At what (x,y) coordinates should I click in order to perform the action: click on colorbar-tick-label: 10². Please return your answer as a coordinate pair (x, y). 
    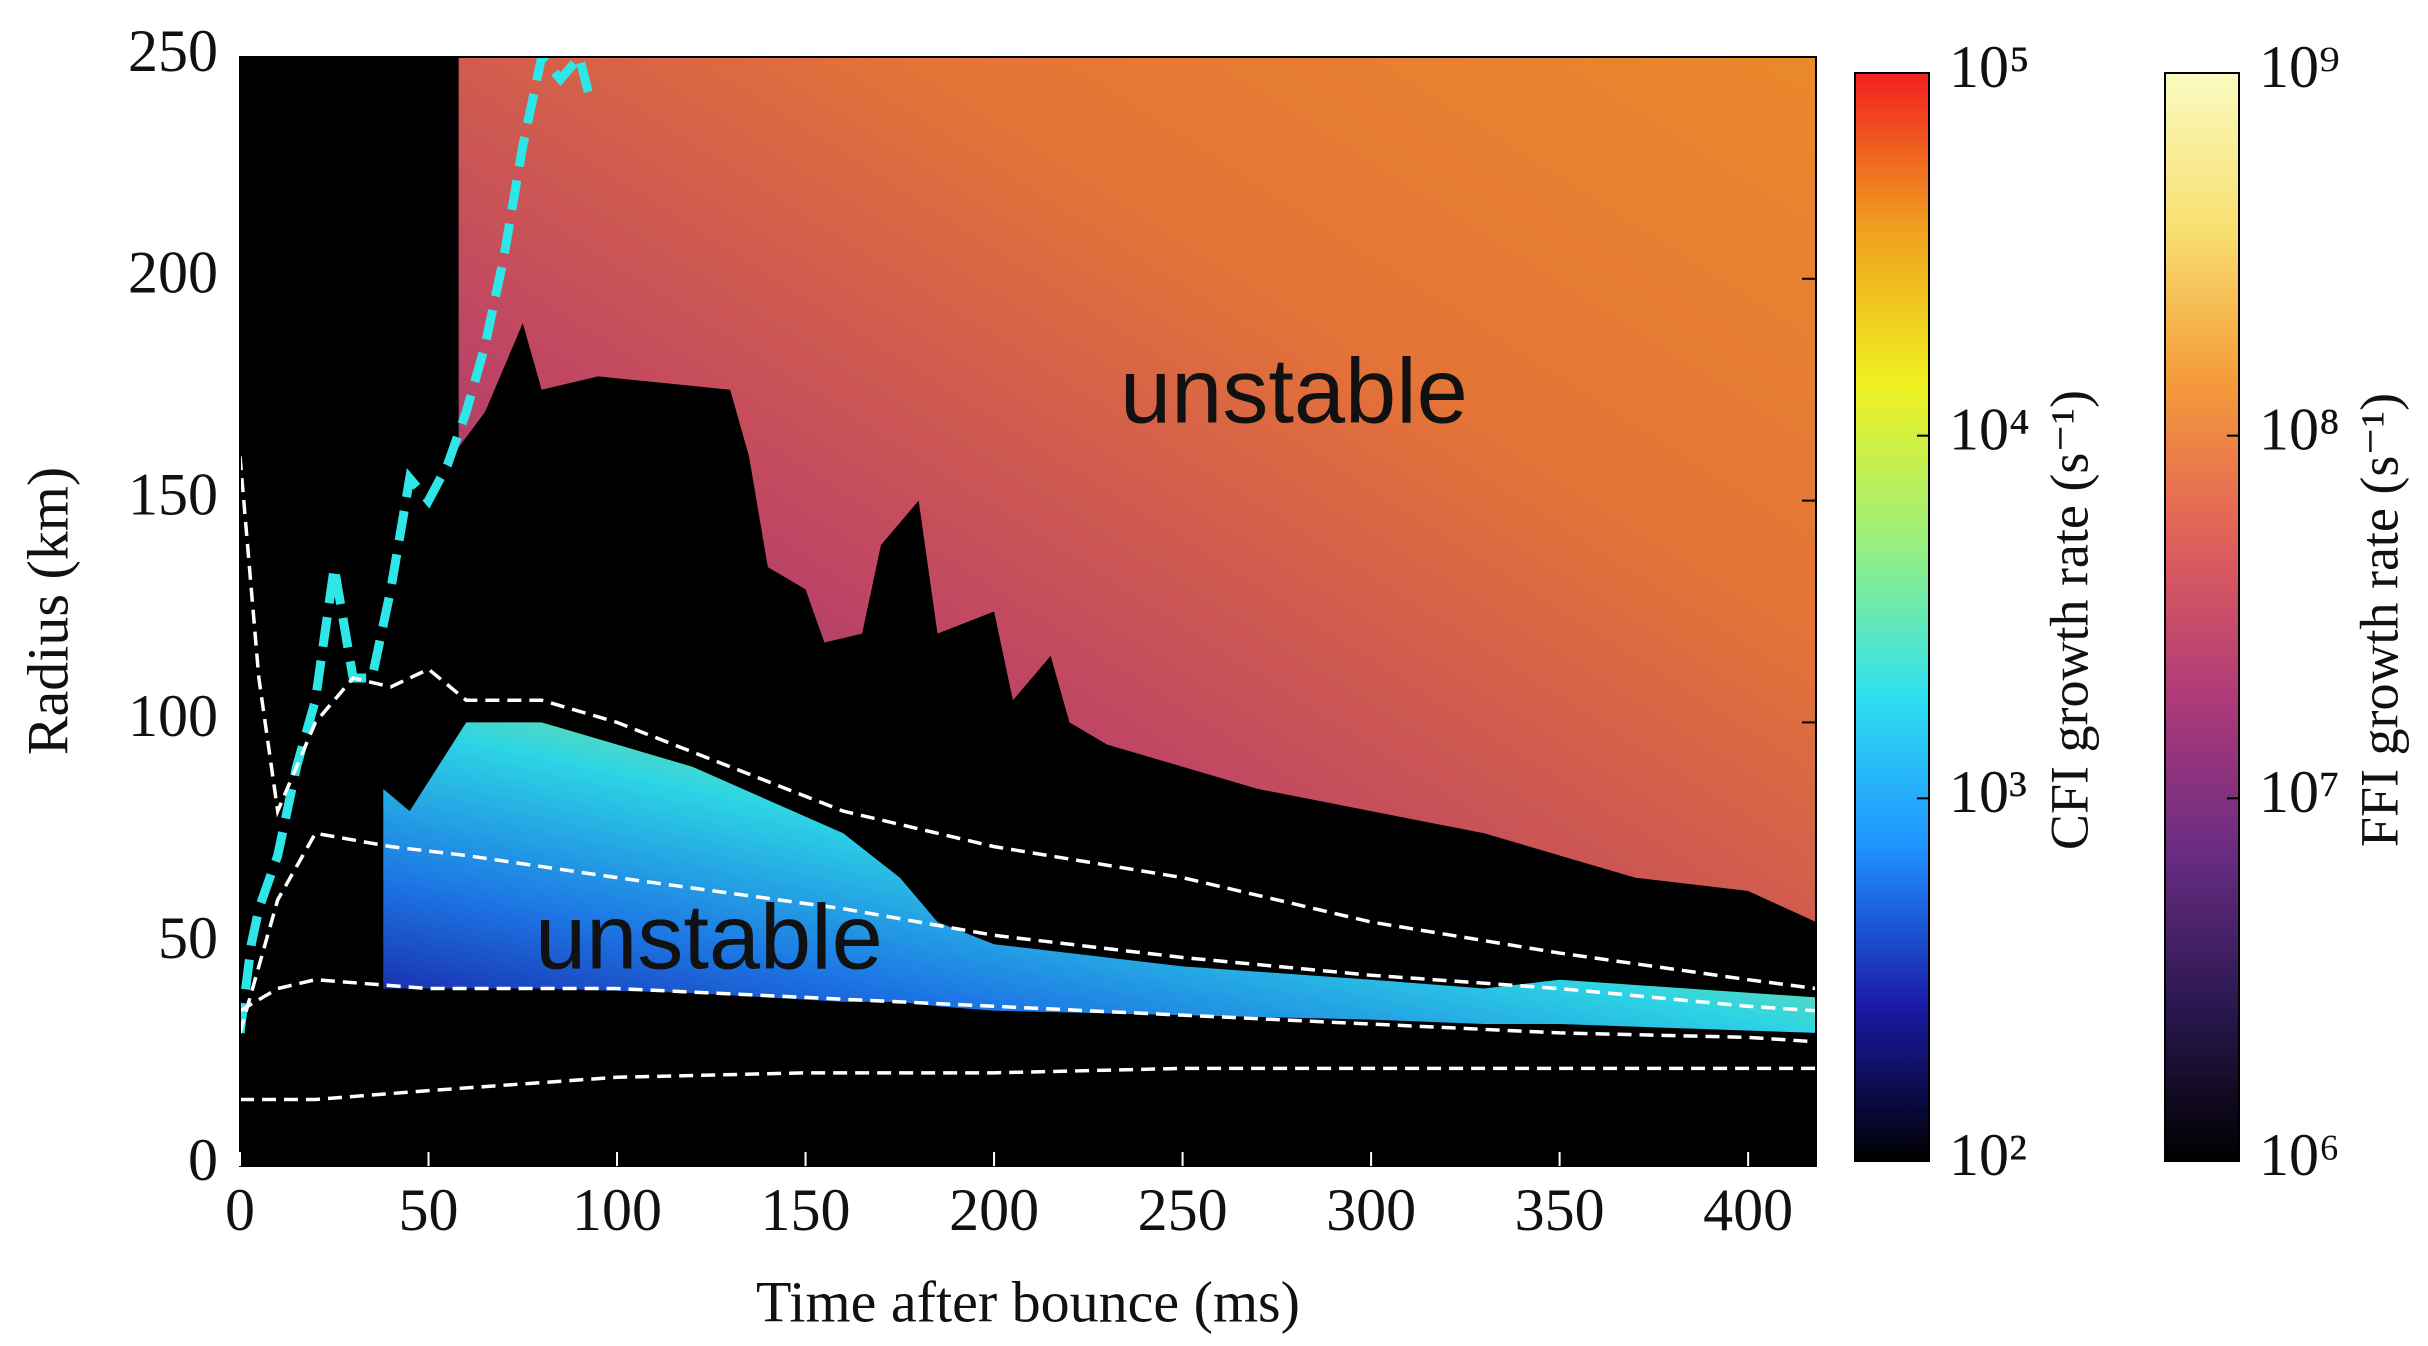
    Looking at the image, I should click on (1988, 1155).